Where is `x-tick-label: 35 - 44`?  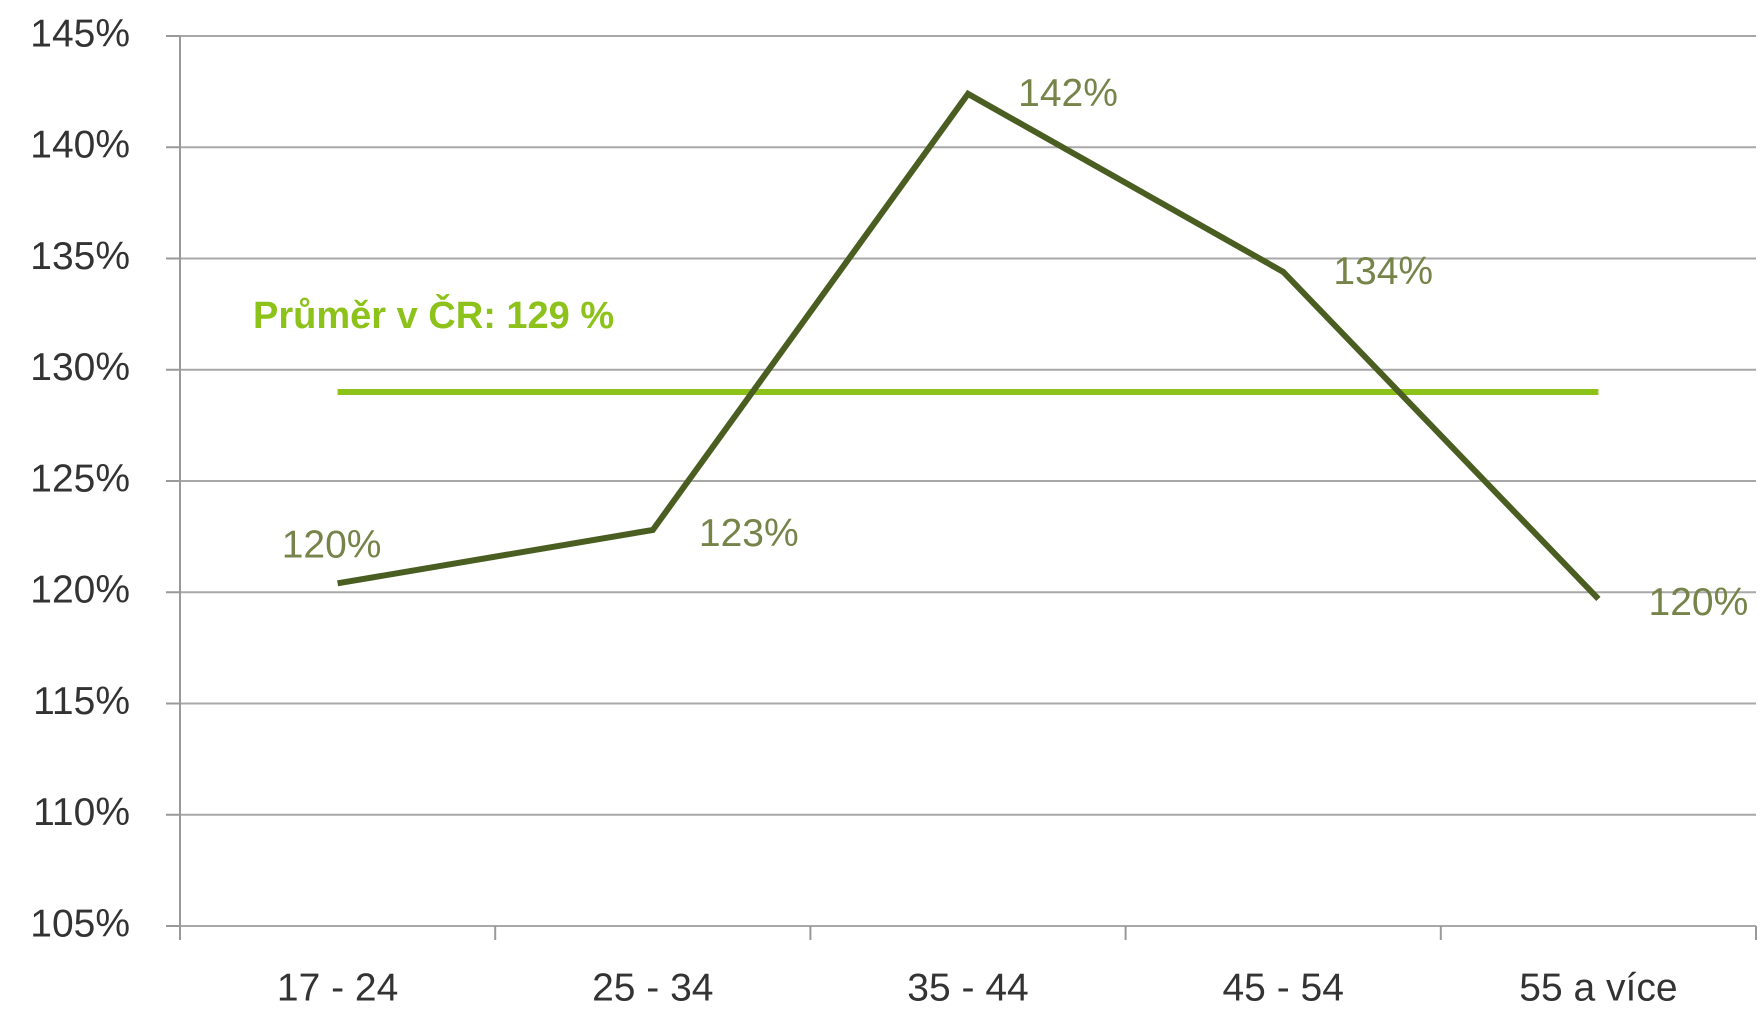
x-tick-label: 35 - 44 is located at coordinates (967, 987).